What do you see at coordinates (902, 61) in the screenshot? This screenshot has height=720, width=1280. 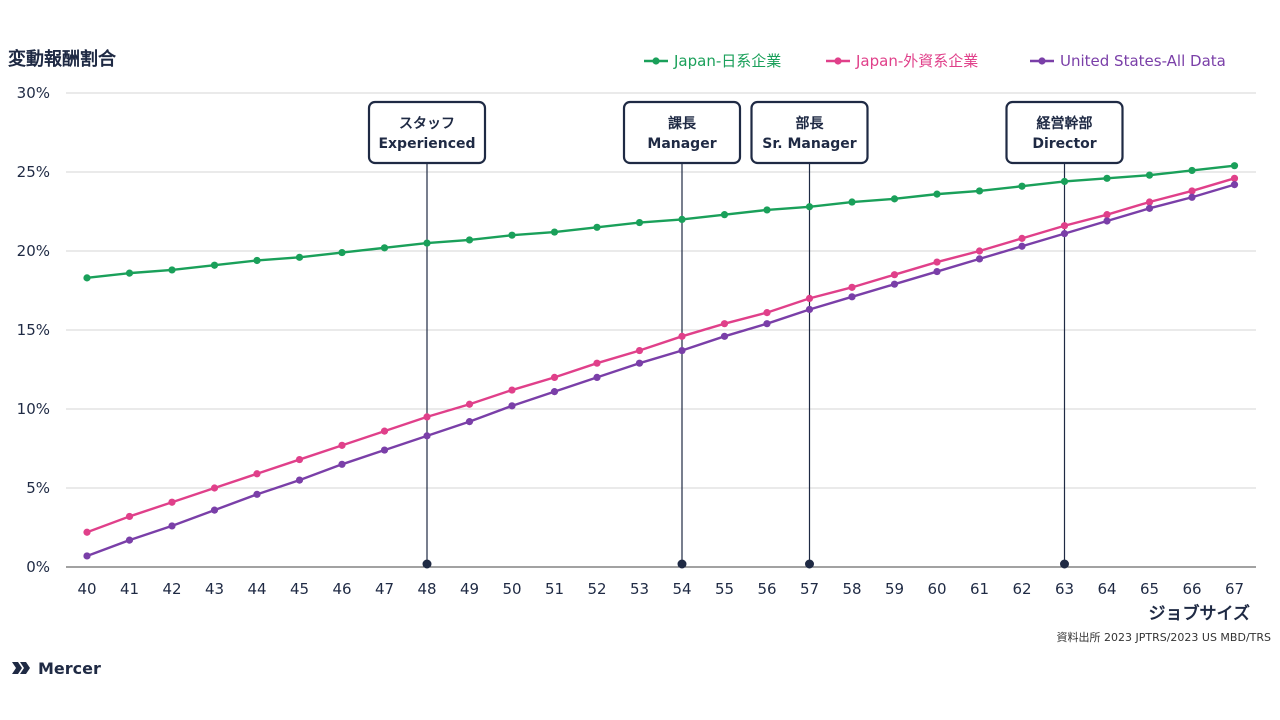 I see `legend-item: Japan-外資系企業` at bounding box center [902, 61].